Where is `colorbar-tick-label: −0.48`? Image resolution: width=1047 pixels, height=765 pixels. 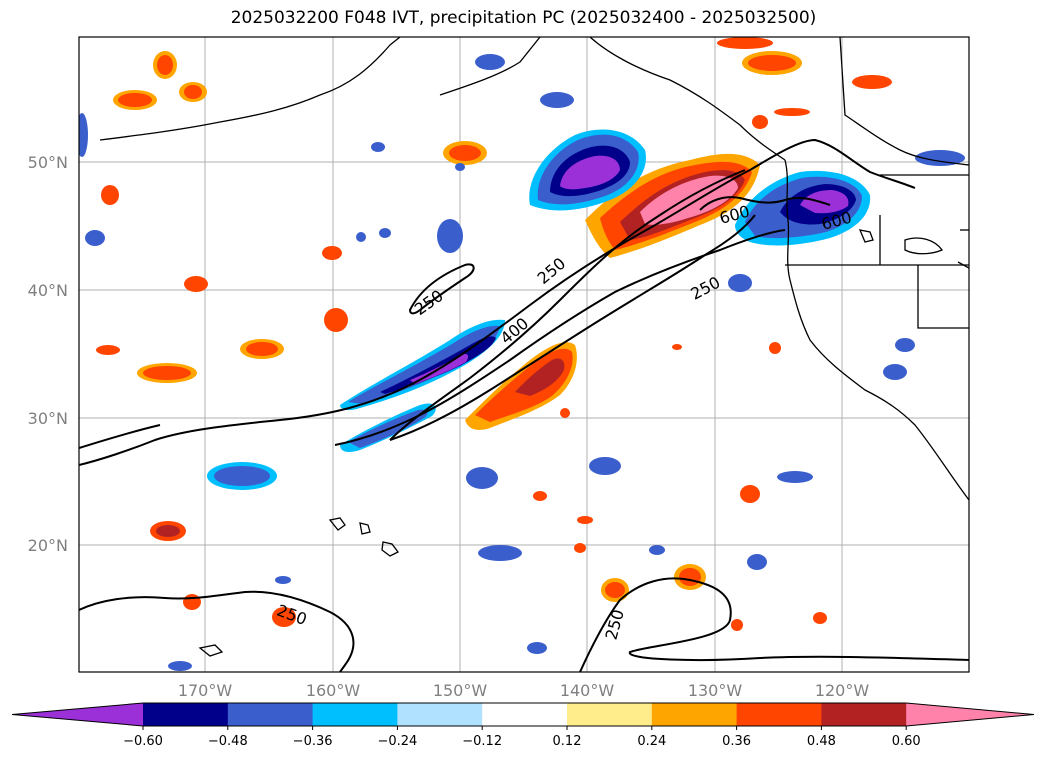 colorbar-tick-label: −0.48 is located at coordinates (228, 741).